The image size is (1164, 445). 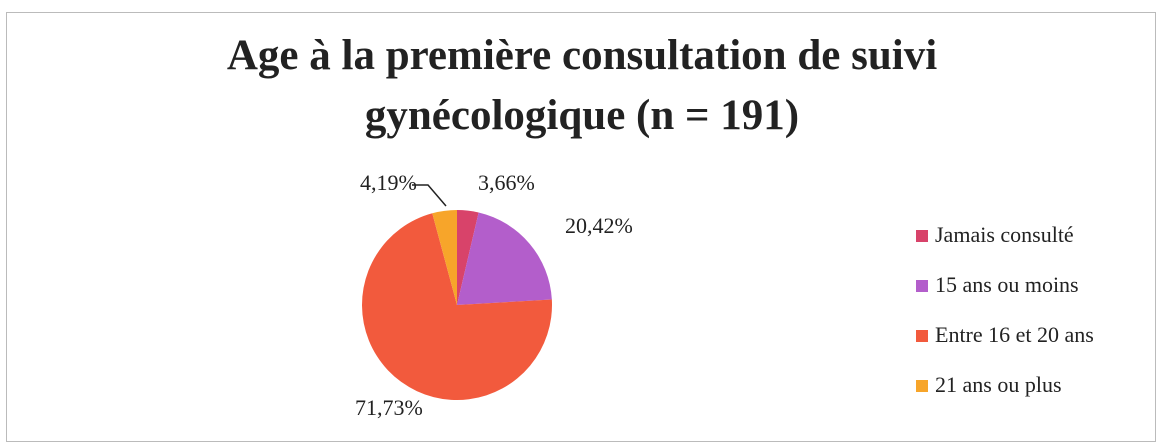 What do you see at coordinates (1014, 334) in the screenshot?
I see `legend-label: Entre 16 et 20 ans` at bounding box center [1014, 334].